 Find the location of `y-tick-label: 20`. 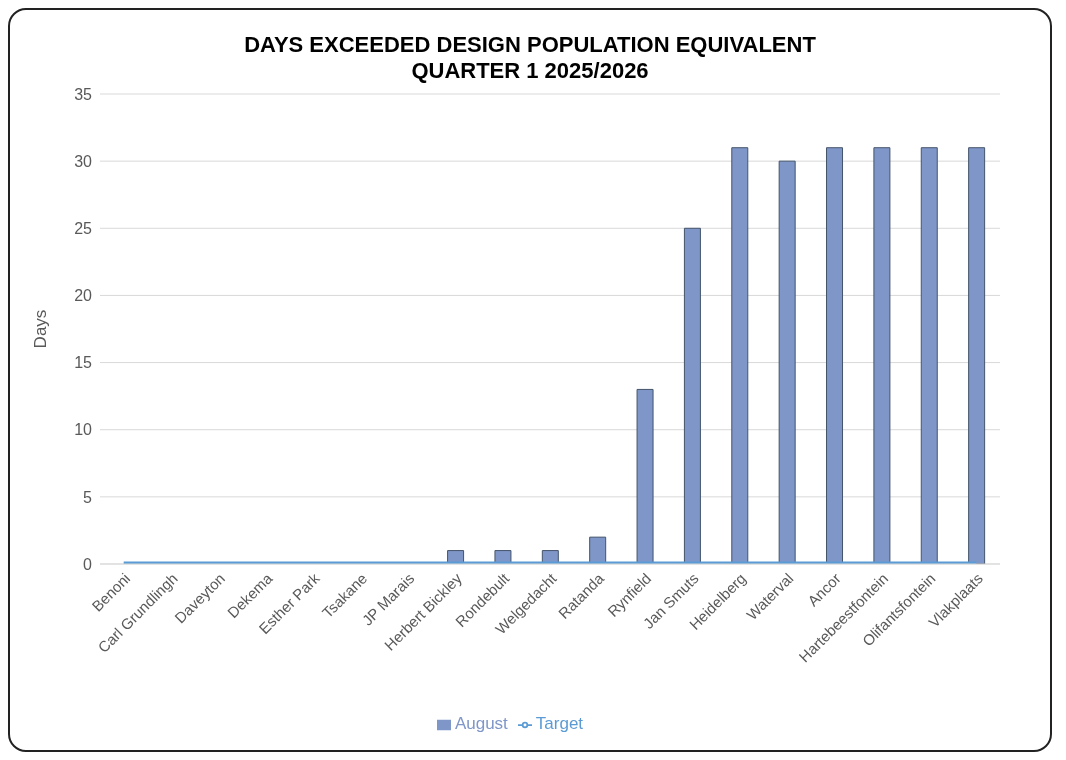

y-tick-label: 20 is located at coordinates (83, 296).